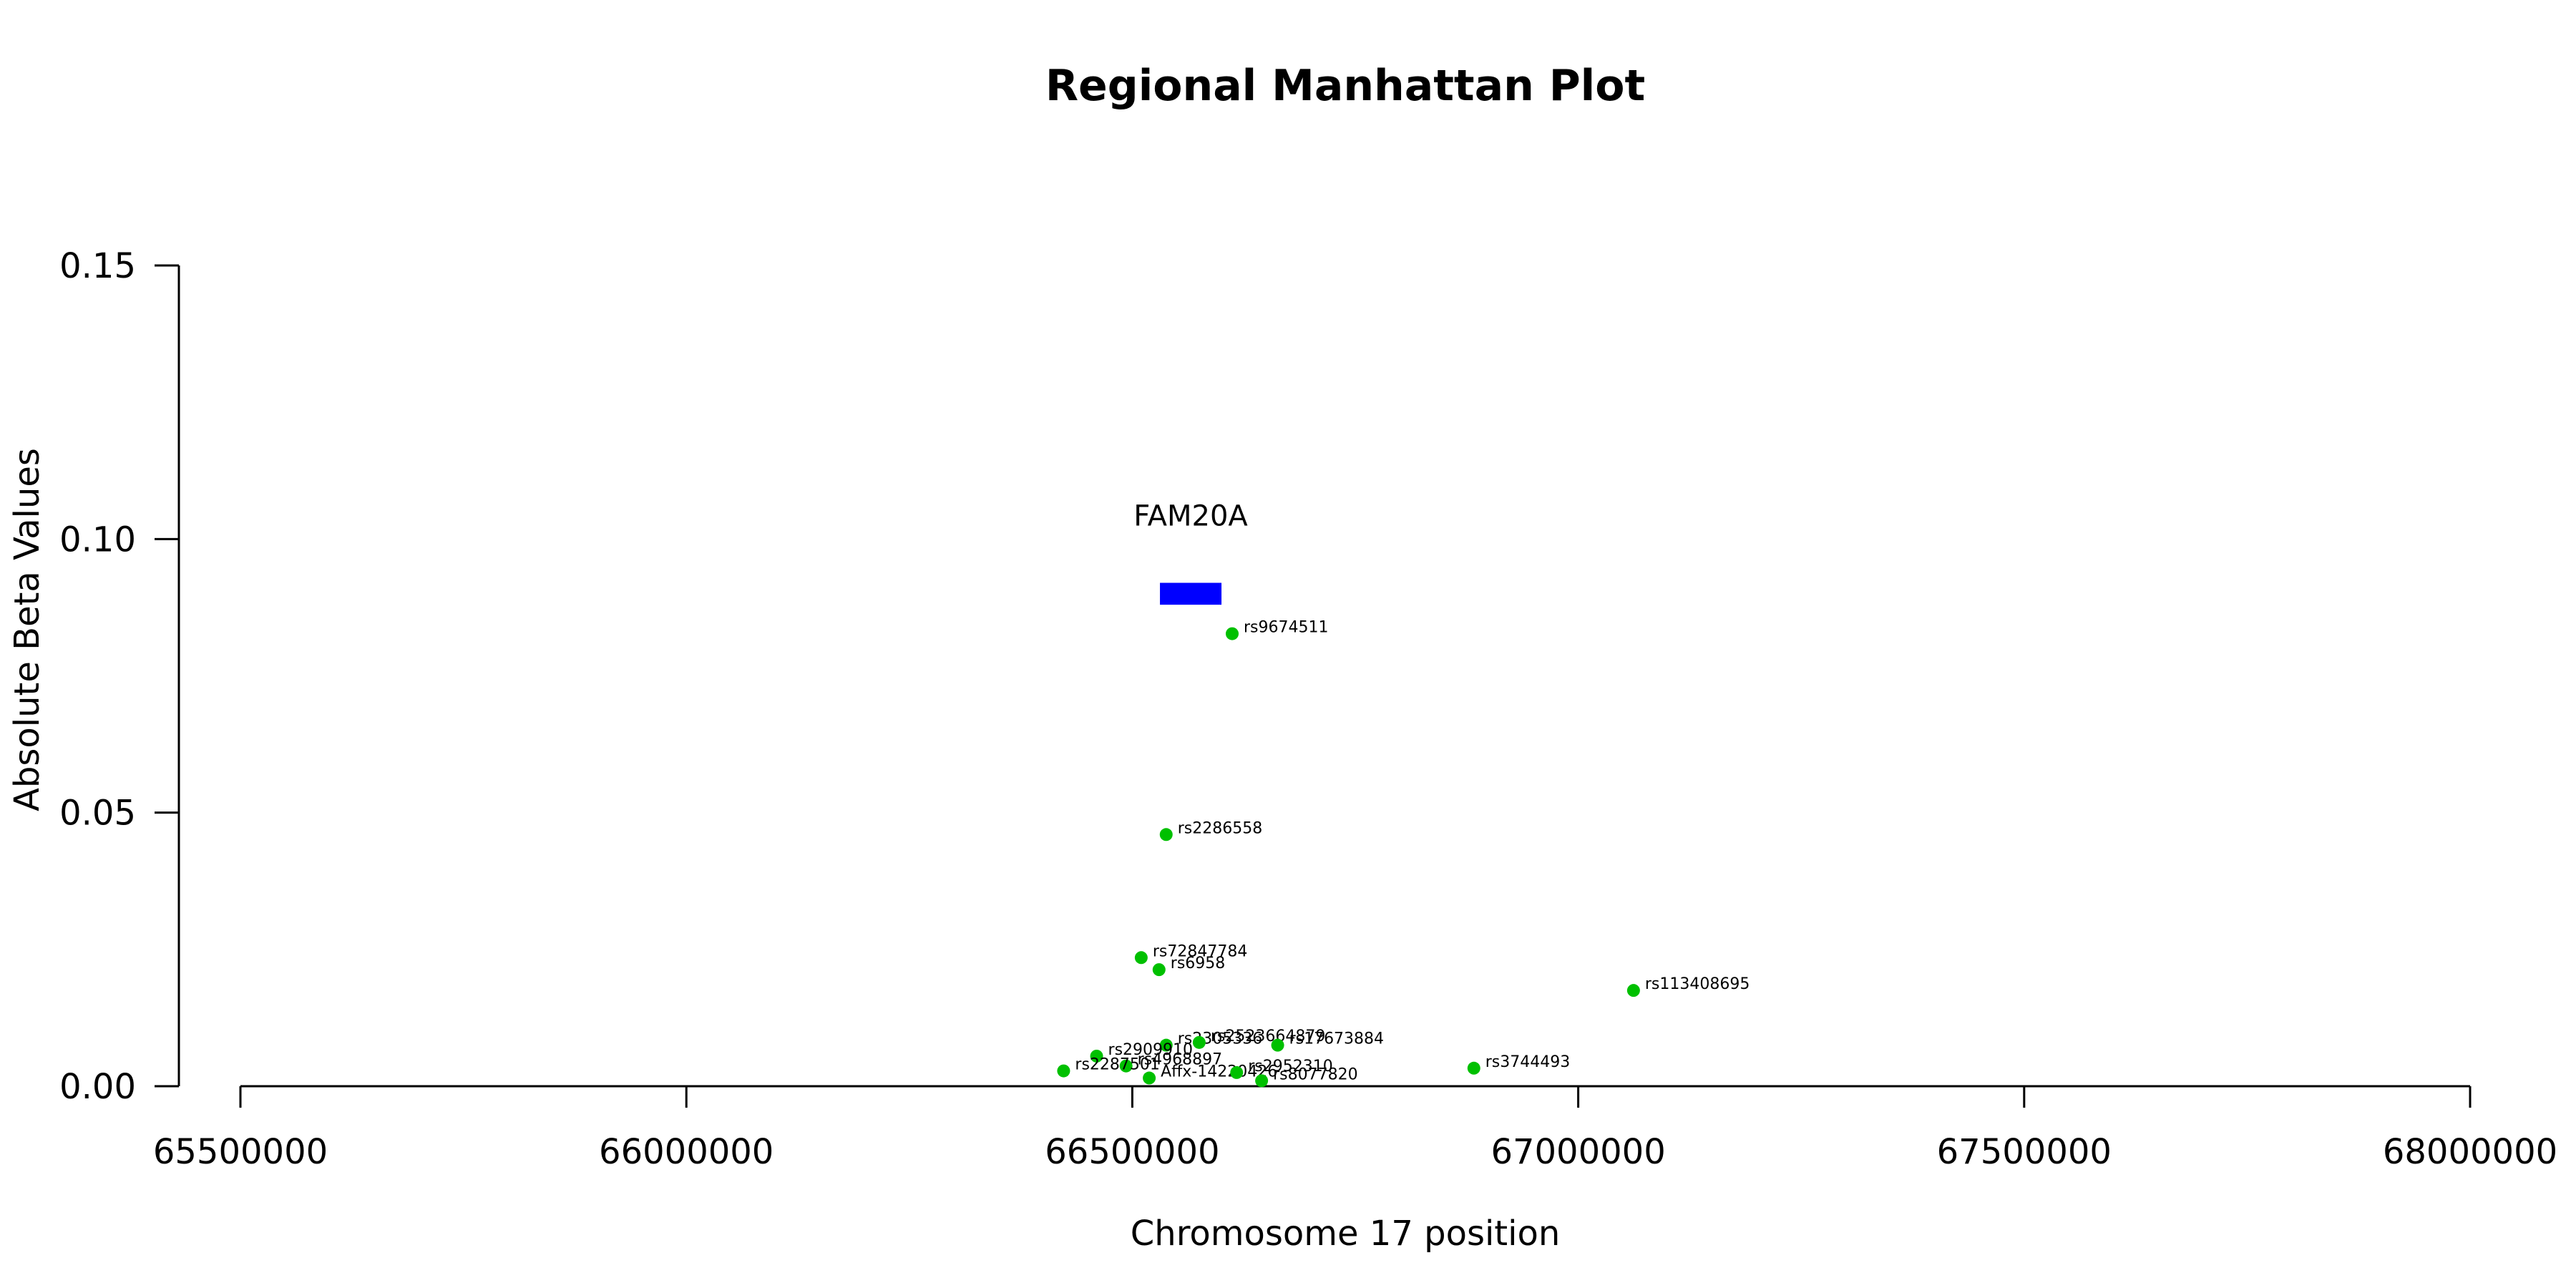 This screenshot has width=2576, height=1288. What do you see at coordinates (97, 539) in the screenshot?
I see `y-tick-label: 0.10` at bounding box center [97, 539].